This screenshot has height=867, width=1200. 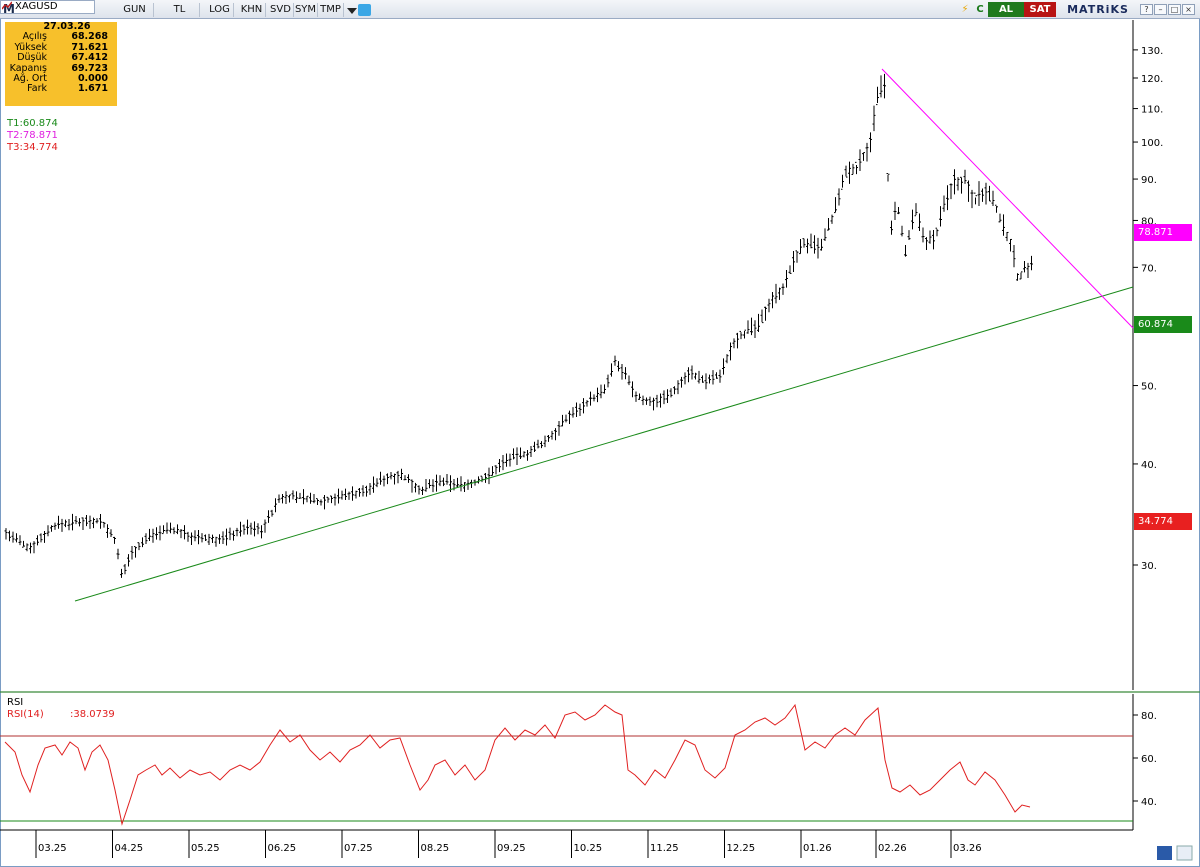 What do you see at coordinates (364, 10) in the screenshot?
I see `twitter-icon` at bounding box center [364, 10].